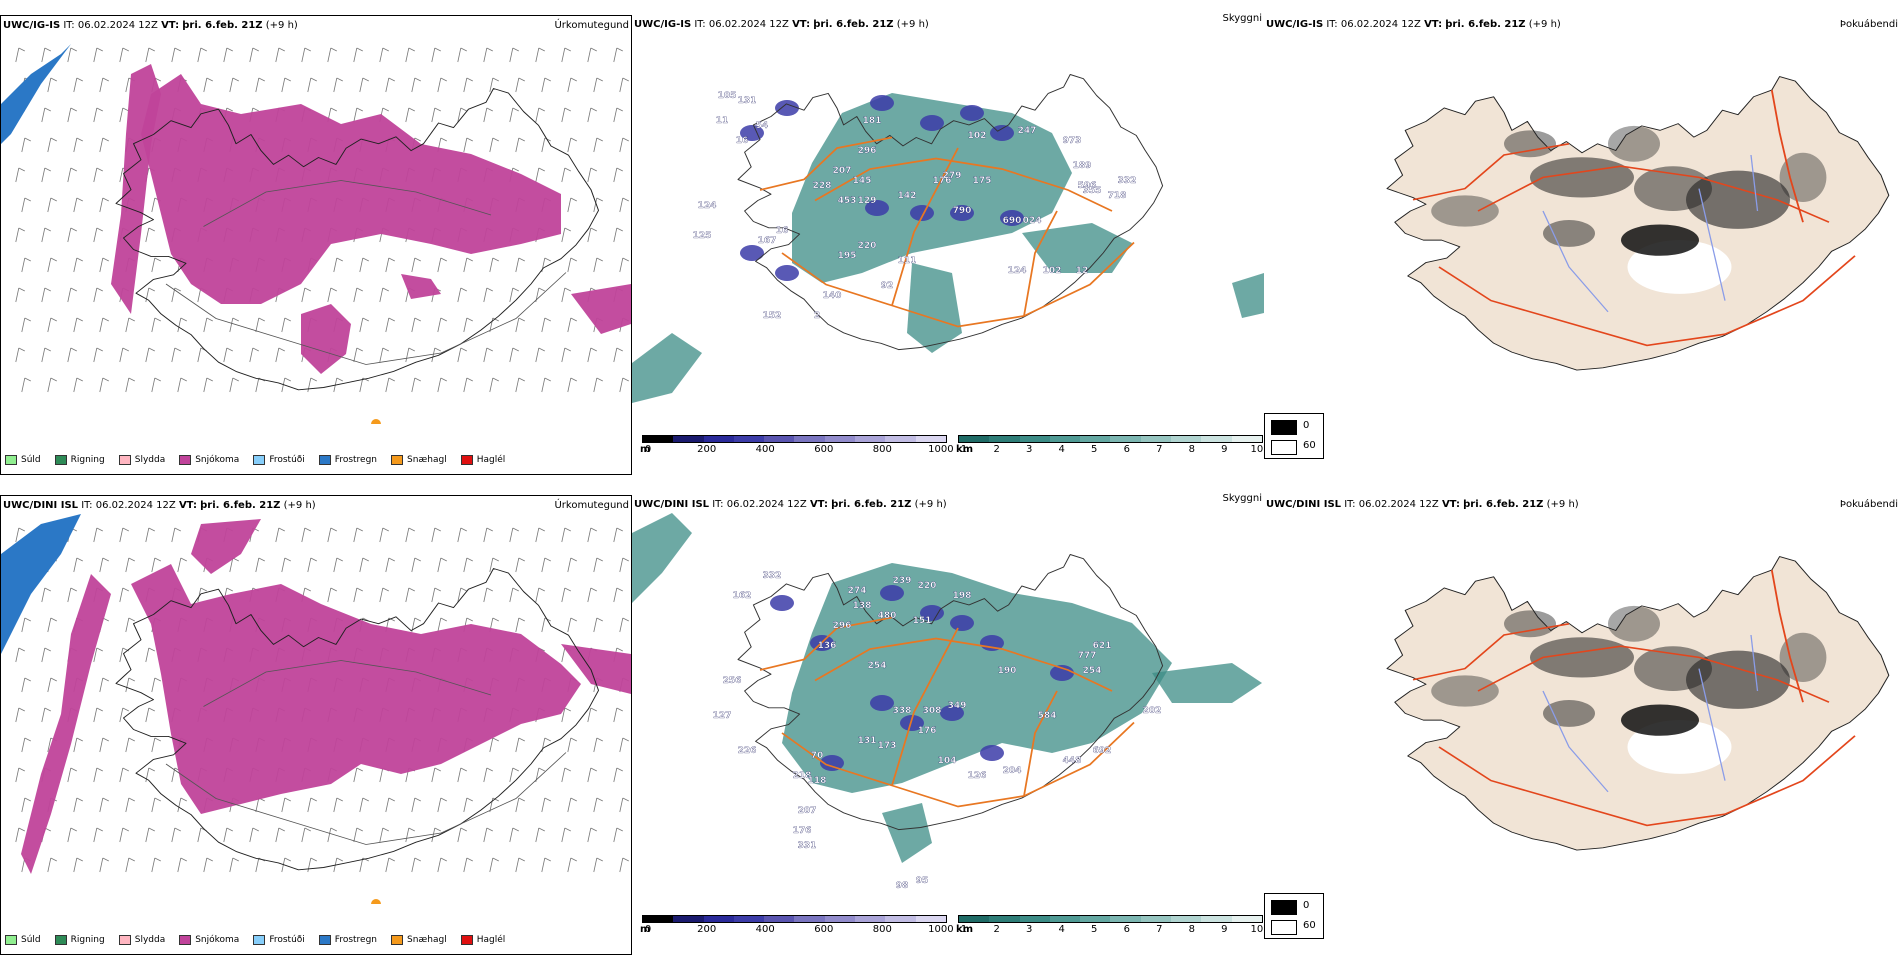 This screenshot has height=965, width=1900. Describe the element at coordinates (922, 621) in the screenshot. I see `visibility-value-label: 151` at that location.